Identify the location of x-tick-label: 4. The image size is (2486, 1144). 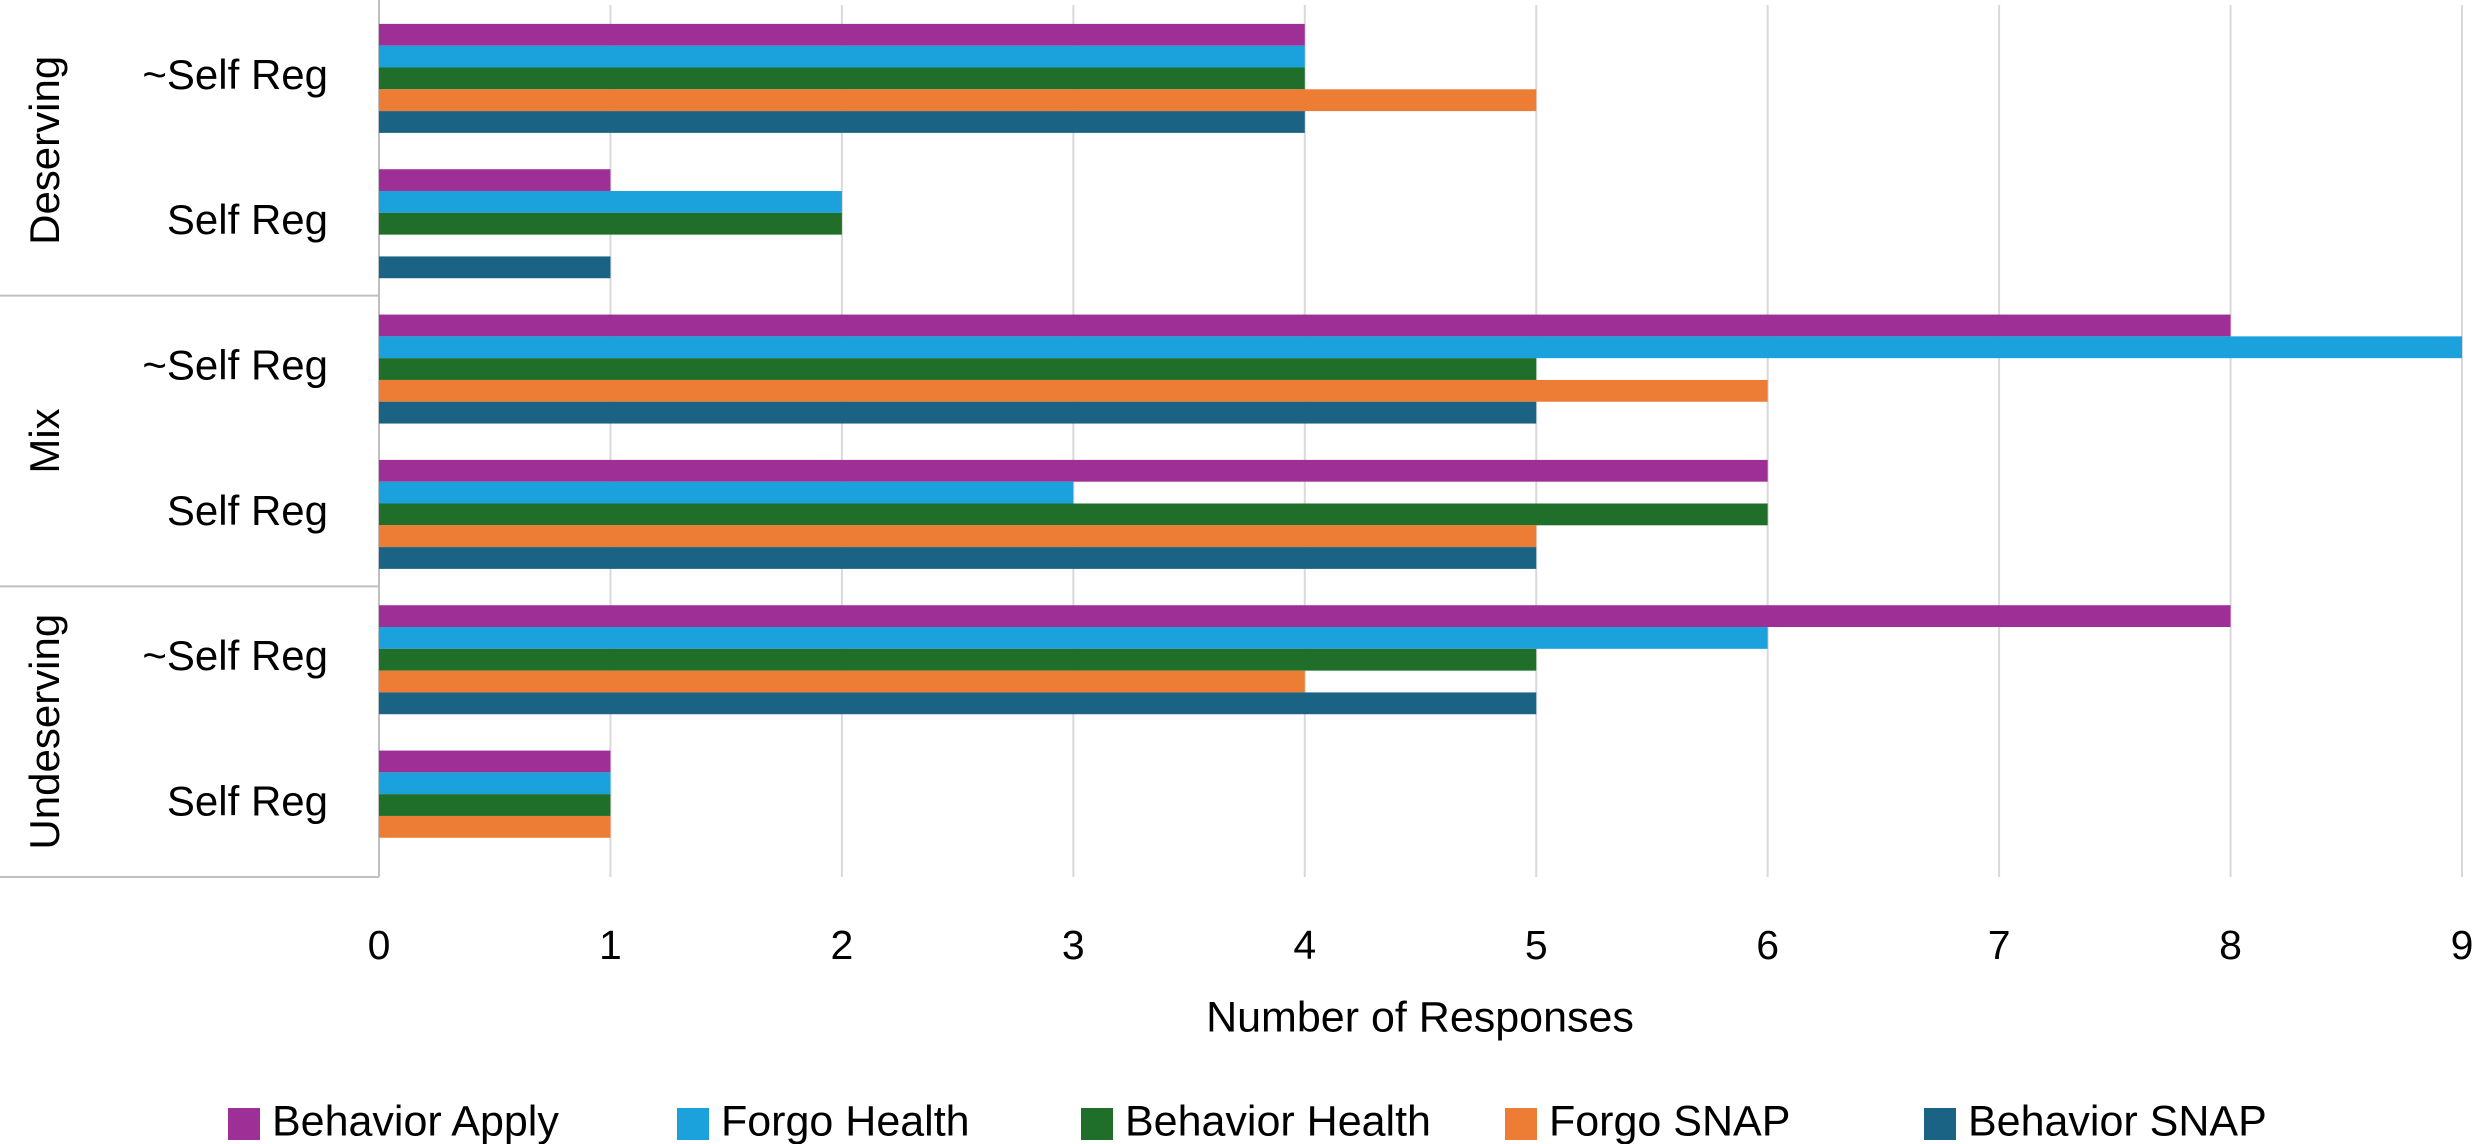
(1304, 945).